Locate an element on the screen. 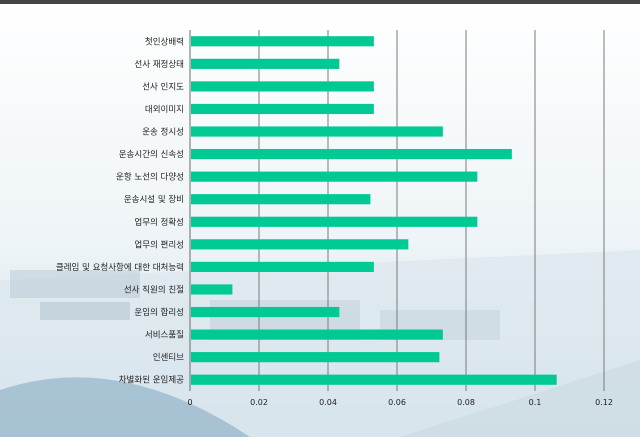 This screenshot has height=437, width=640. category-label: 운송 정시성 is located at coordinates (163, 132).